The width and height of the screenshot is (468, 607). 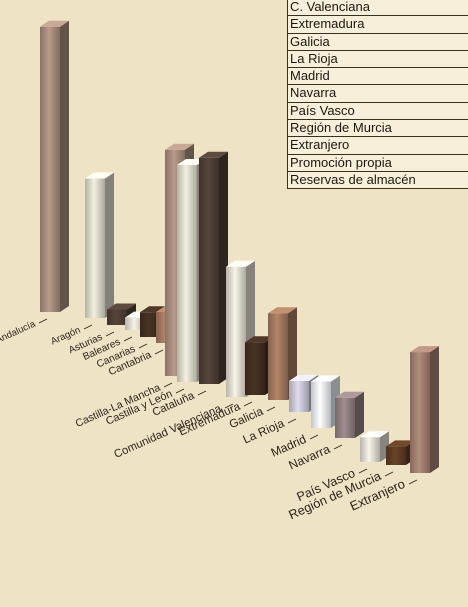 What do you see at coordinates (378, 8) in the screenshot?
I see `table-row: C. Valenciana1.` at bounding box center [378, 8].